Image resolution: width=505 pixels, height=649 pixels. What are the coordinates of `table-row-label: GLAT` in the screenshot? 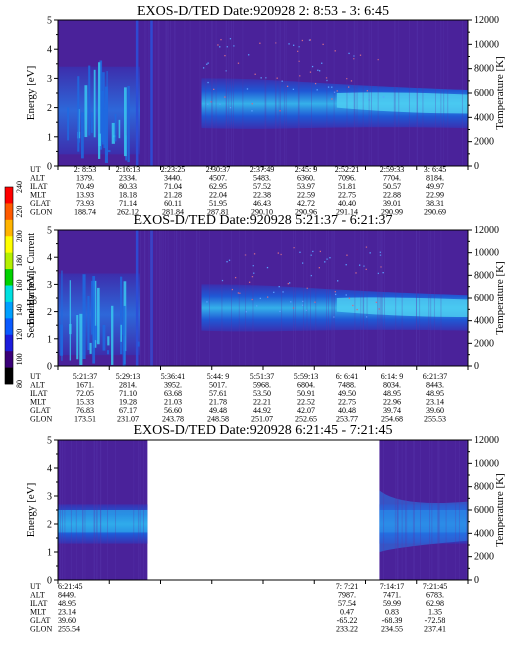 It's located at (40, 203).